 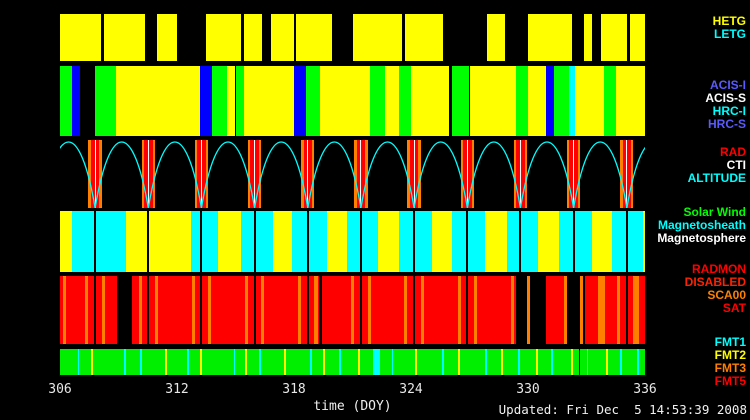 What do you see at coordinates (177, 389) in the screenshot?
I see `x-tick-label: 312` at bounding box center [177, 389].